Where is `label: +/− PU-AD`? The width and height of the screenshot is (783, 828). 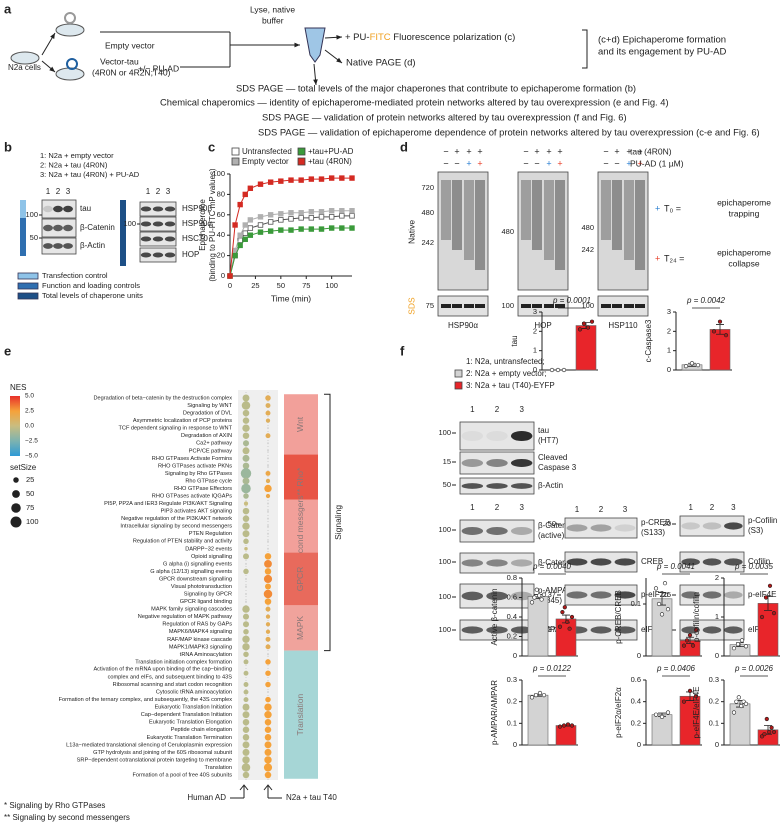 label: +/− PU-AD is located at coordinates (158, 68).